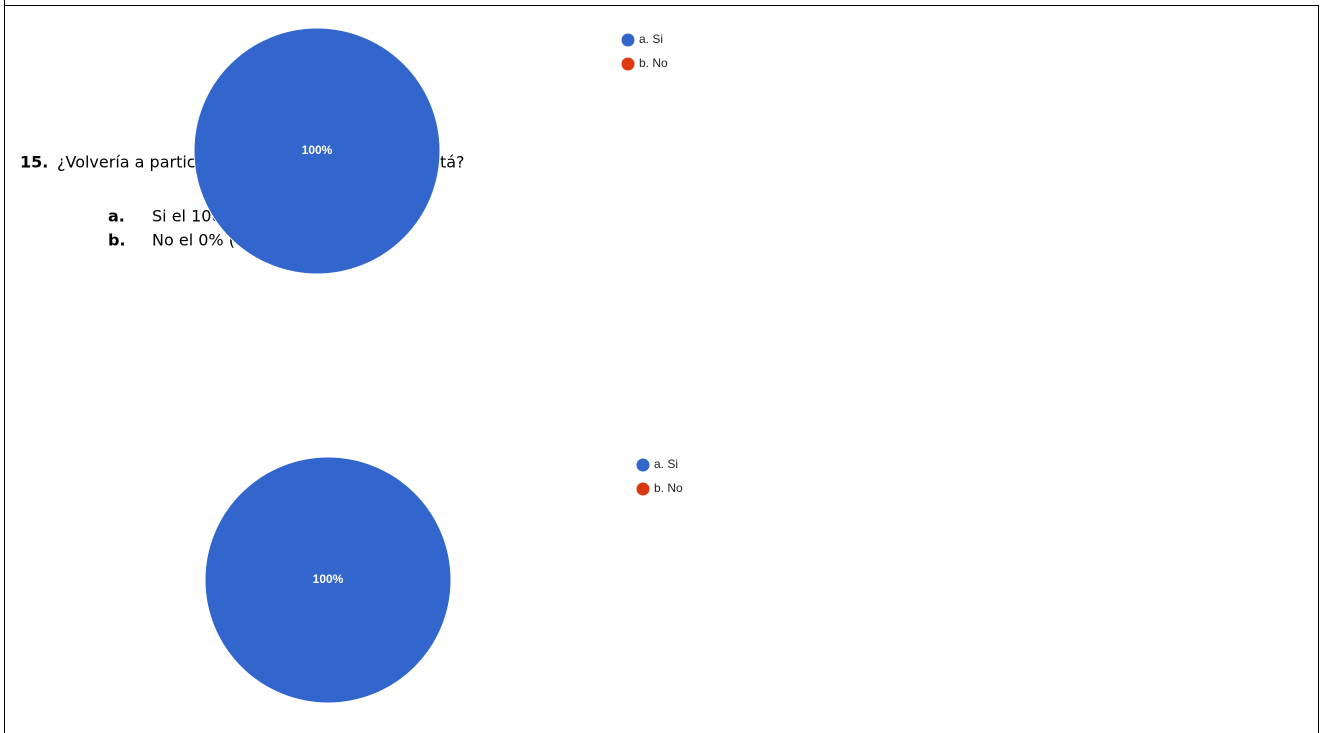  Describe the element at coordinates (34, 162) in the screenshot. I see `question-number: 15.` at that location.